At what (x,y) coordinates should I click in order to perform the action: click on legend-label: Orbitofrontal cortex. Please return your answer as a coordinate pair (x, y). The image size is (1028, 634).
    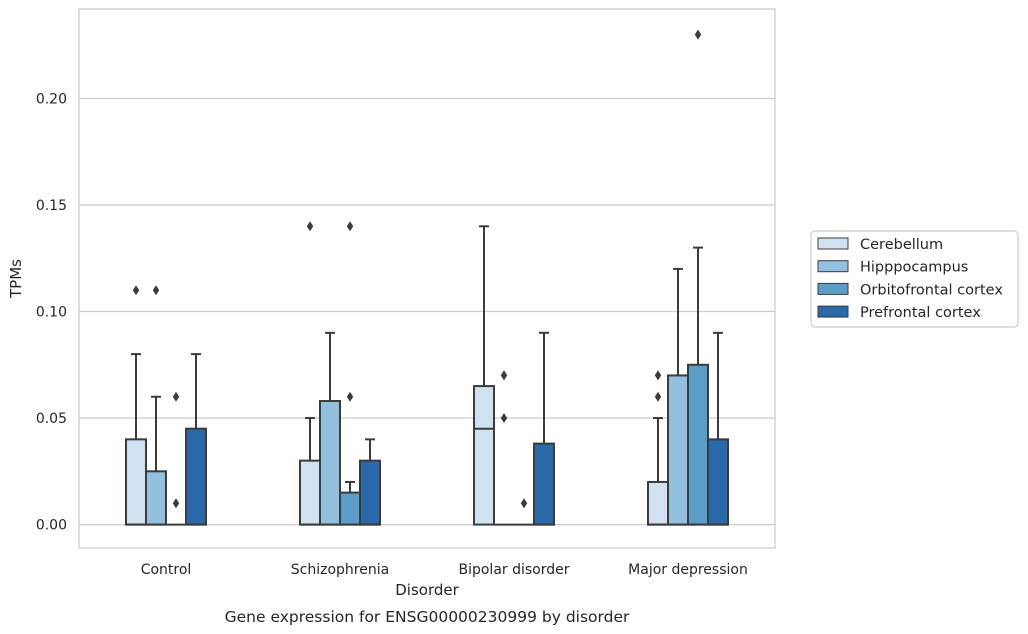
    Looking at the image, I should click on (931, 290).